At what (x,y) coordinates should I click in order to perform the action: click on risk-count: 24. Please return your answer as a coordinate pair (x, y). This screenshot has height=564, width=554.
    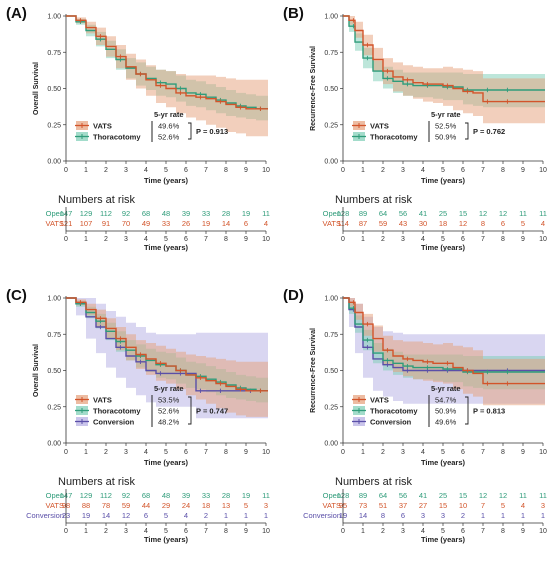
    Looking at the image, I should click on (186, 505).